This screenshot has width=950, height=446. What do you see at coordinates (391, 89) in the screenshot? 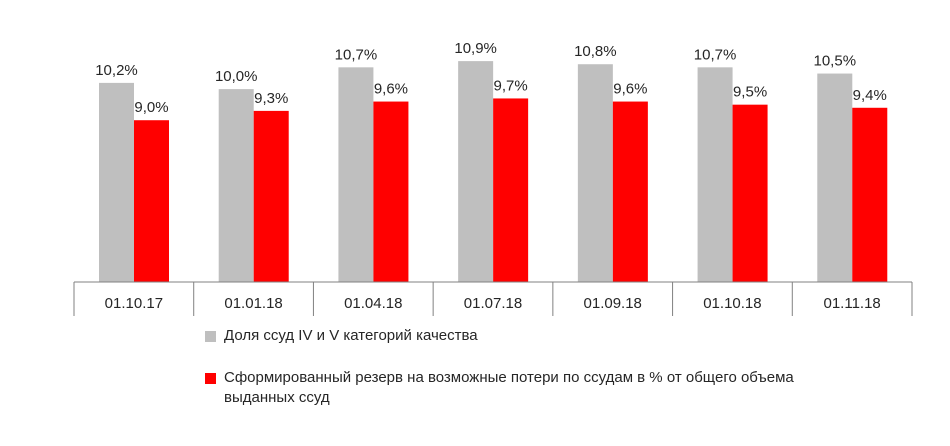
I see `value-label-reserve-2: 9,6%` at bounding box center [391, 89].